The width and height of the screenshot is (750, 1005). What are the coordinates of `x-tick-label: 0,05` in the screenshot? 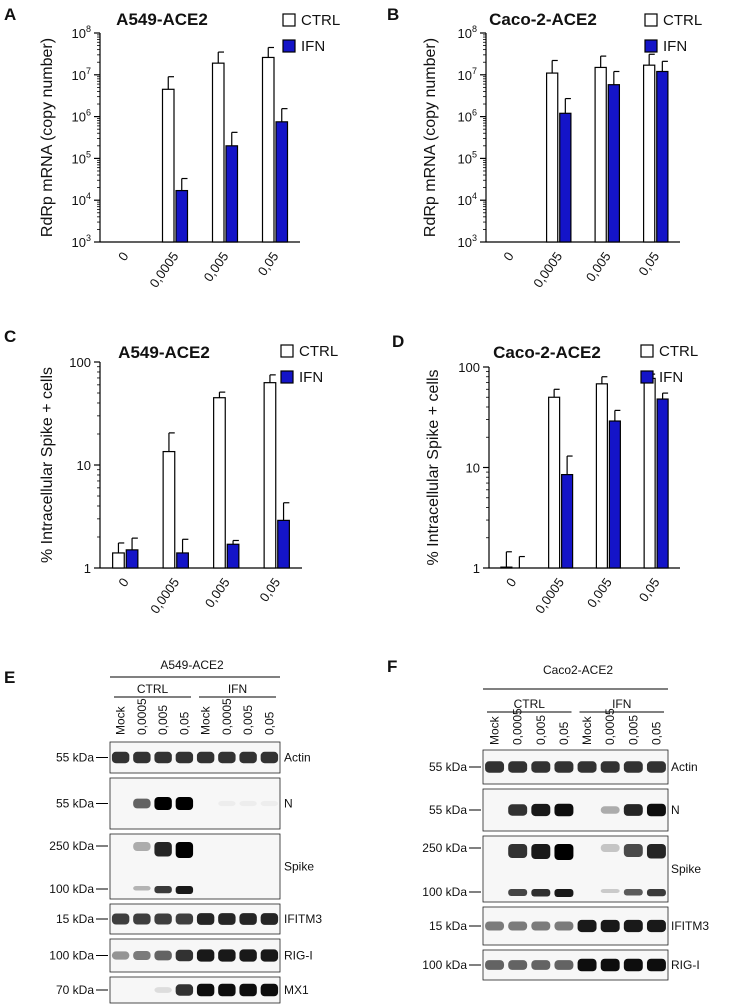 It's located at (648, 263).